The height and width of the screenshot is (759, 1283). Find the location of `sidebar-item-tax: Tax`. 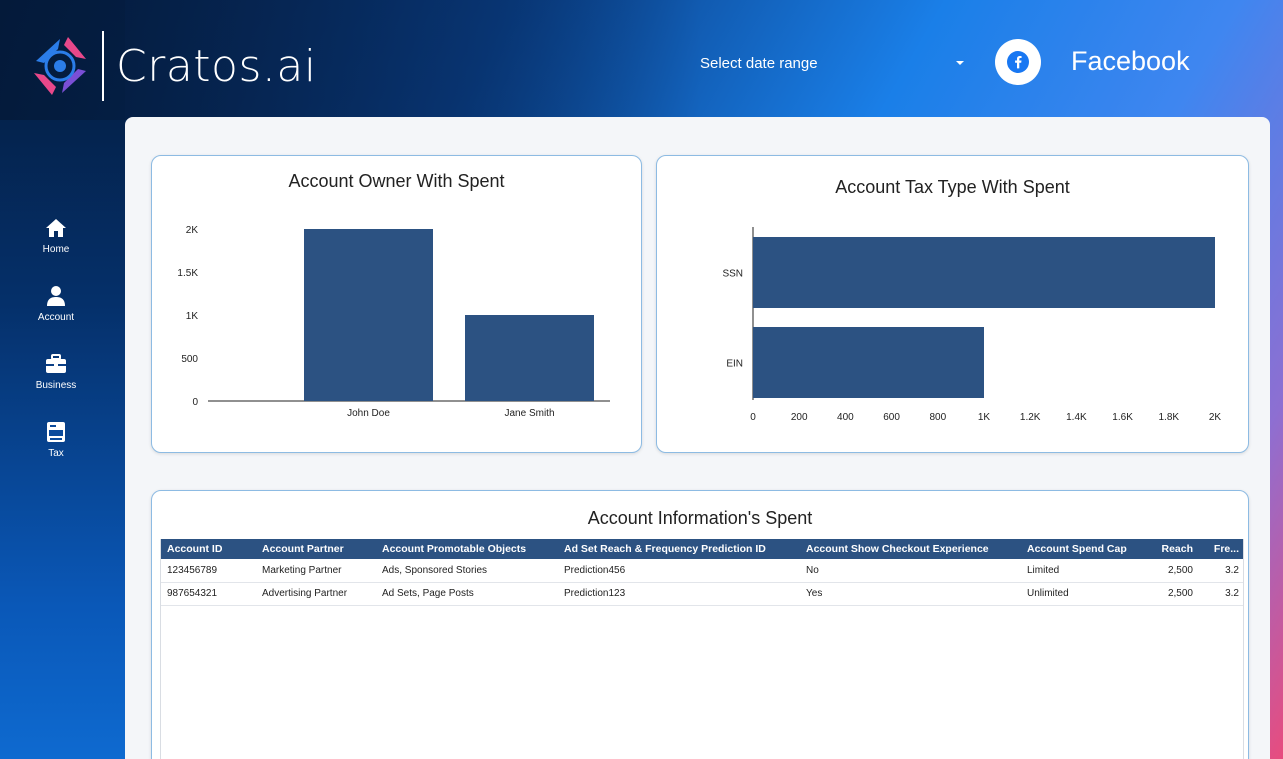

sidebar-item-tax: Tax is located at coordinates (56, 454).